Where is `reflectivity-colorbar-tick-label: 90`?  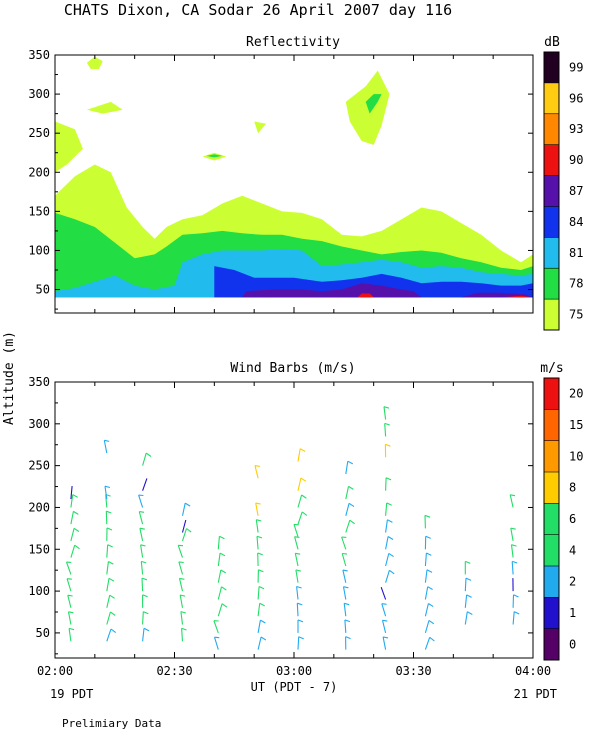 reflectivity-colorbar-tick-label: 90 is located at coordinates (576, 160).